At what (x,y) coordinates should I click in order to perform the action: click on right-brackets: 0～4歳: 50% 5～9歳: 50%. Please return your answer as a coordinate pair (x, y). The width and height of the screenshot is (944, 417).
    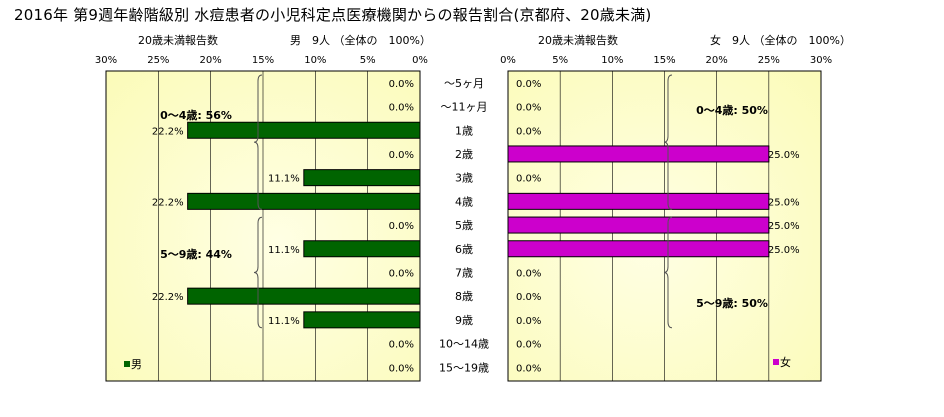
    Looking at the image, I should click on (715, 201).